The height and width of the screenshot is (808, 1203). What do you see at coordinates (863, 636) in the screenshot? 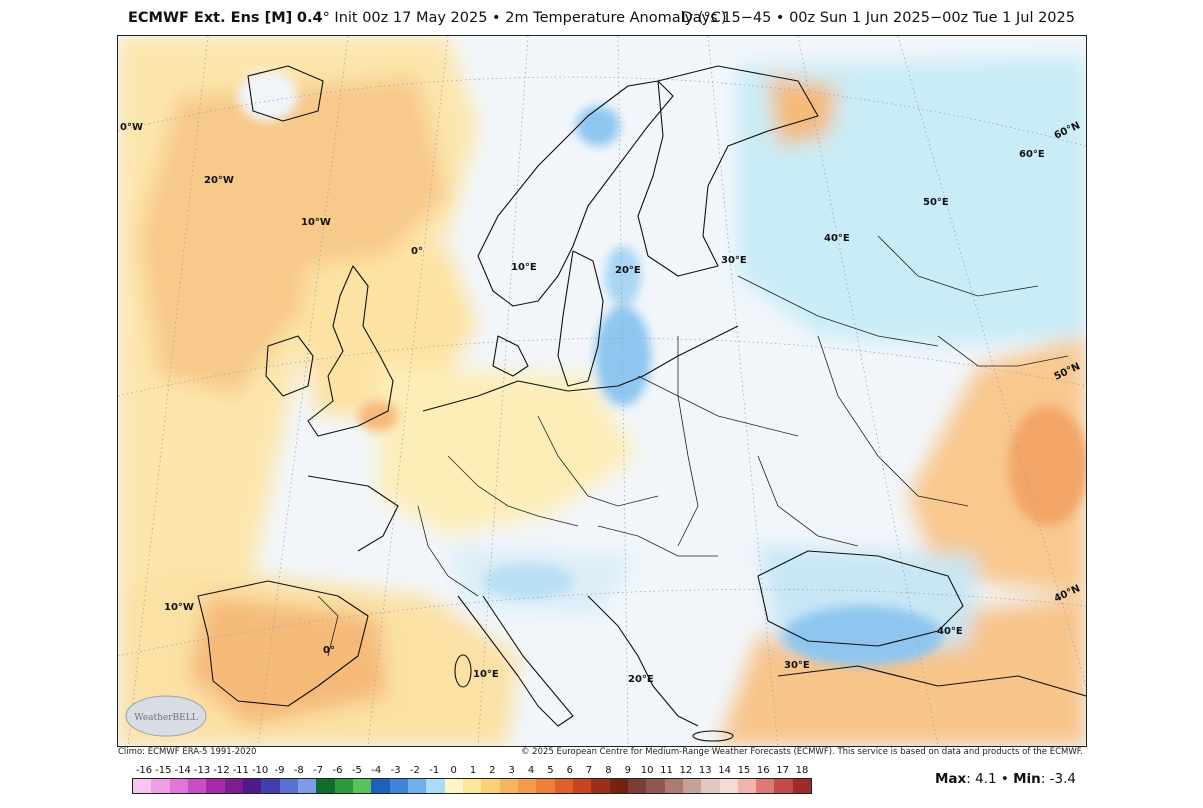
I see `black-sea-core` at bounding box center [863, 636].